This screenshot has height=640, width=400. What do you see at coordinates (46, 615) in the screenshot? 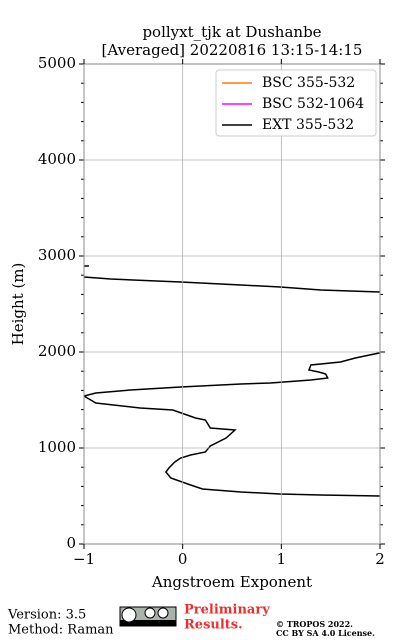
I see `version: Version: 3.5` at bounding box center [46, 615].